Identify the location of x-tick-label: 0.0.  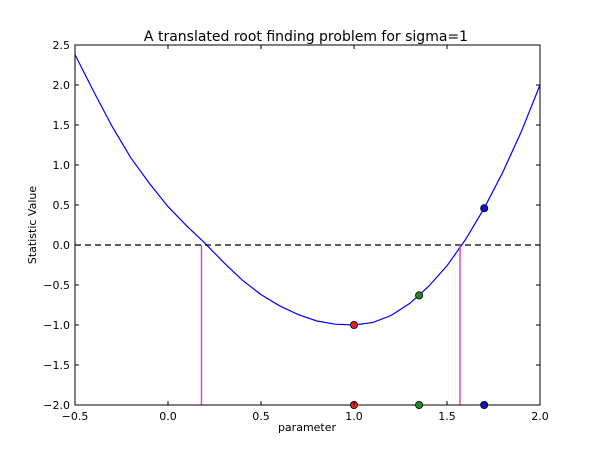
(168, 416).